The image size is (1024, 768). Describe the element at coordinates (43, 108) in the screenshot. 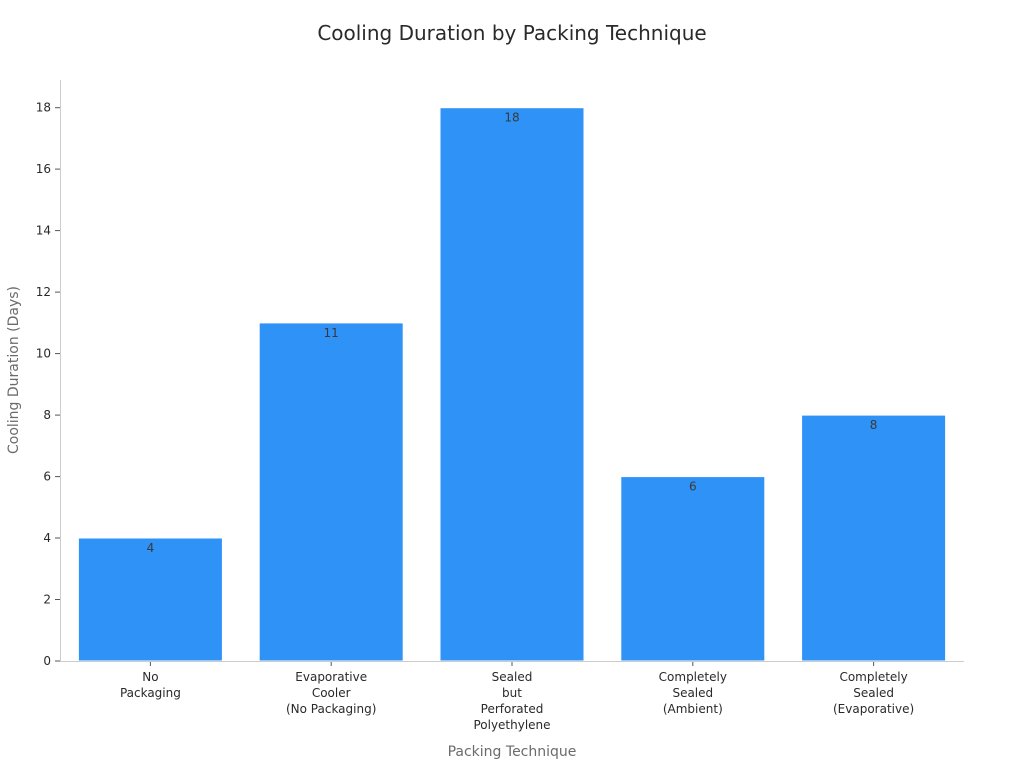

I see `y-tick-label: 18` at that location.